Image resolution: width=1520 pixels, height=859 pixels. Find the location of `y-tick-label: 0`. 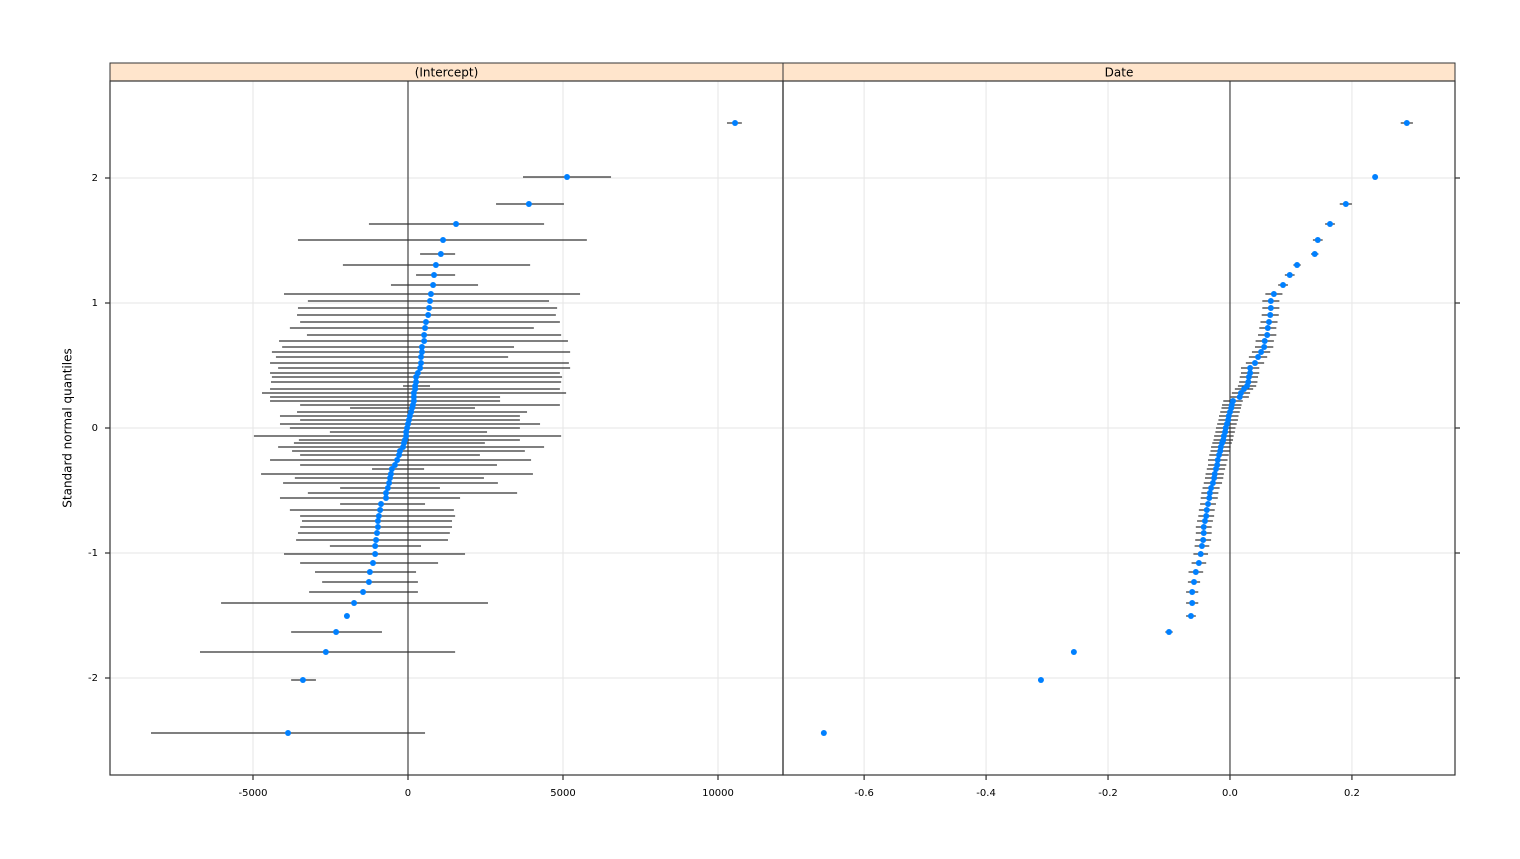

y-tick-label: 0 is located at coordinates (95, 428).